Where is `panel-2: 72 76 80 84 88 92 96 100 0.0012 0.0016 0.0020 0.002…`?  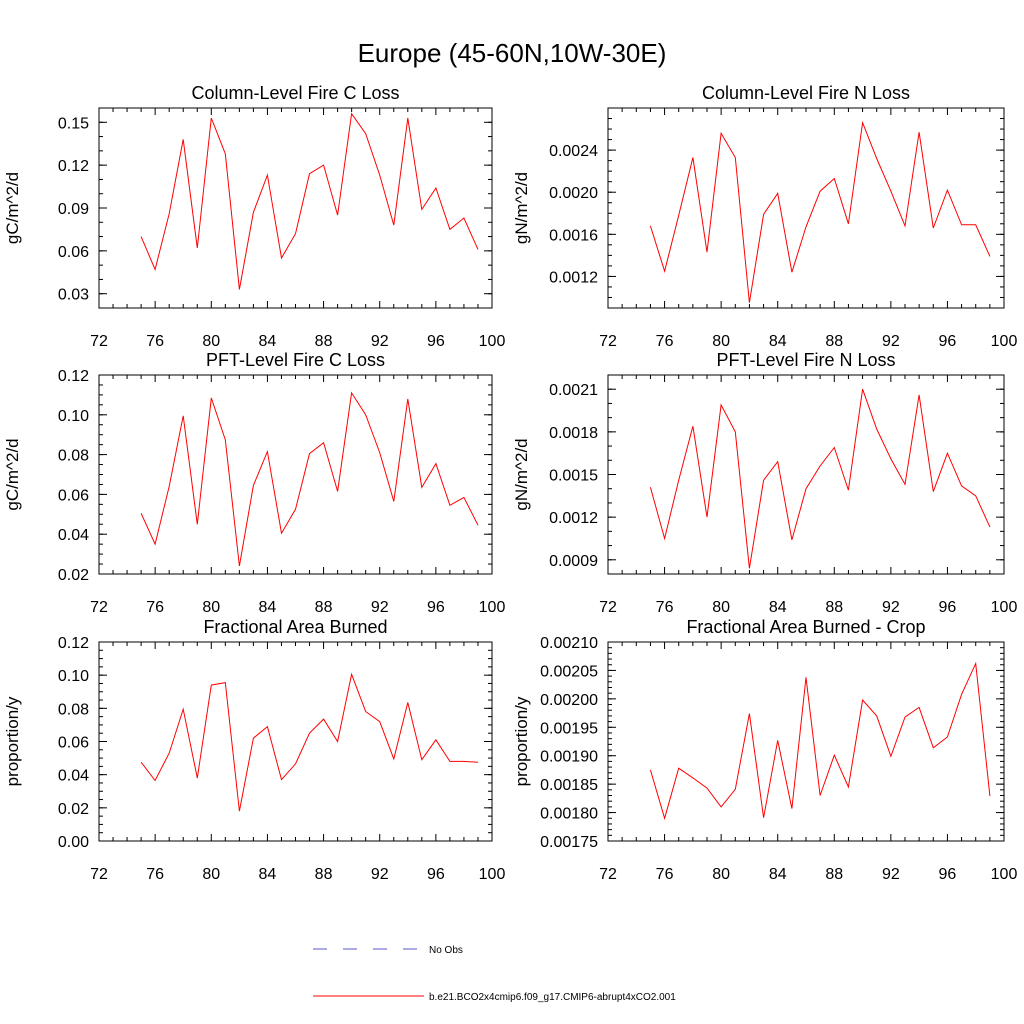
panel-2: 72 76 80 84 88 92 96 100 0.0012 0.0016 0.0020 0.002… is located at coordinates (764, 216).